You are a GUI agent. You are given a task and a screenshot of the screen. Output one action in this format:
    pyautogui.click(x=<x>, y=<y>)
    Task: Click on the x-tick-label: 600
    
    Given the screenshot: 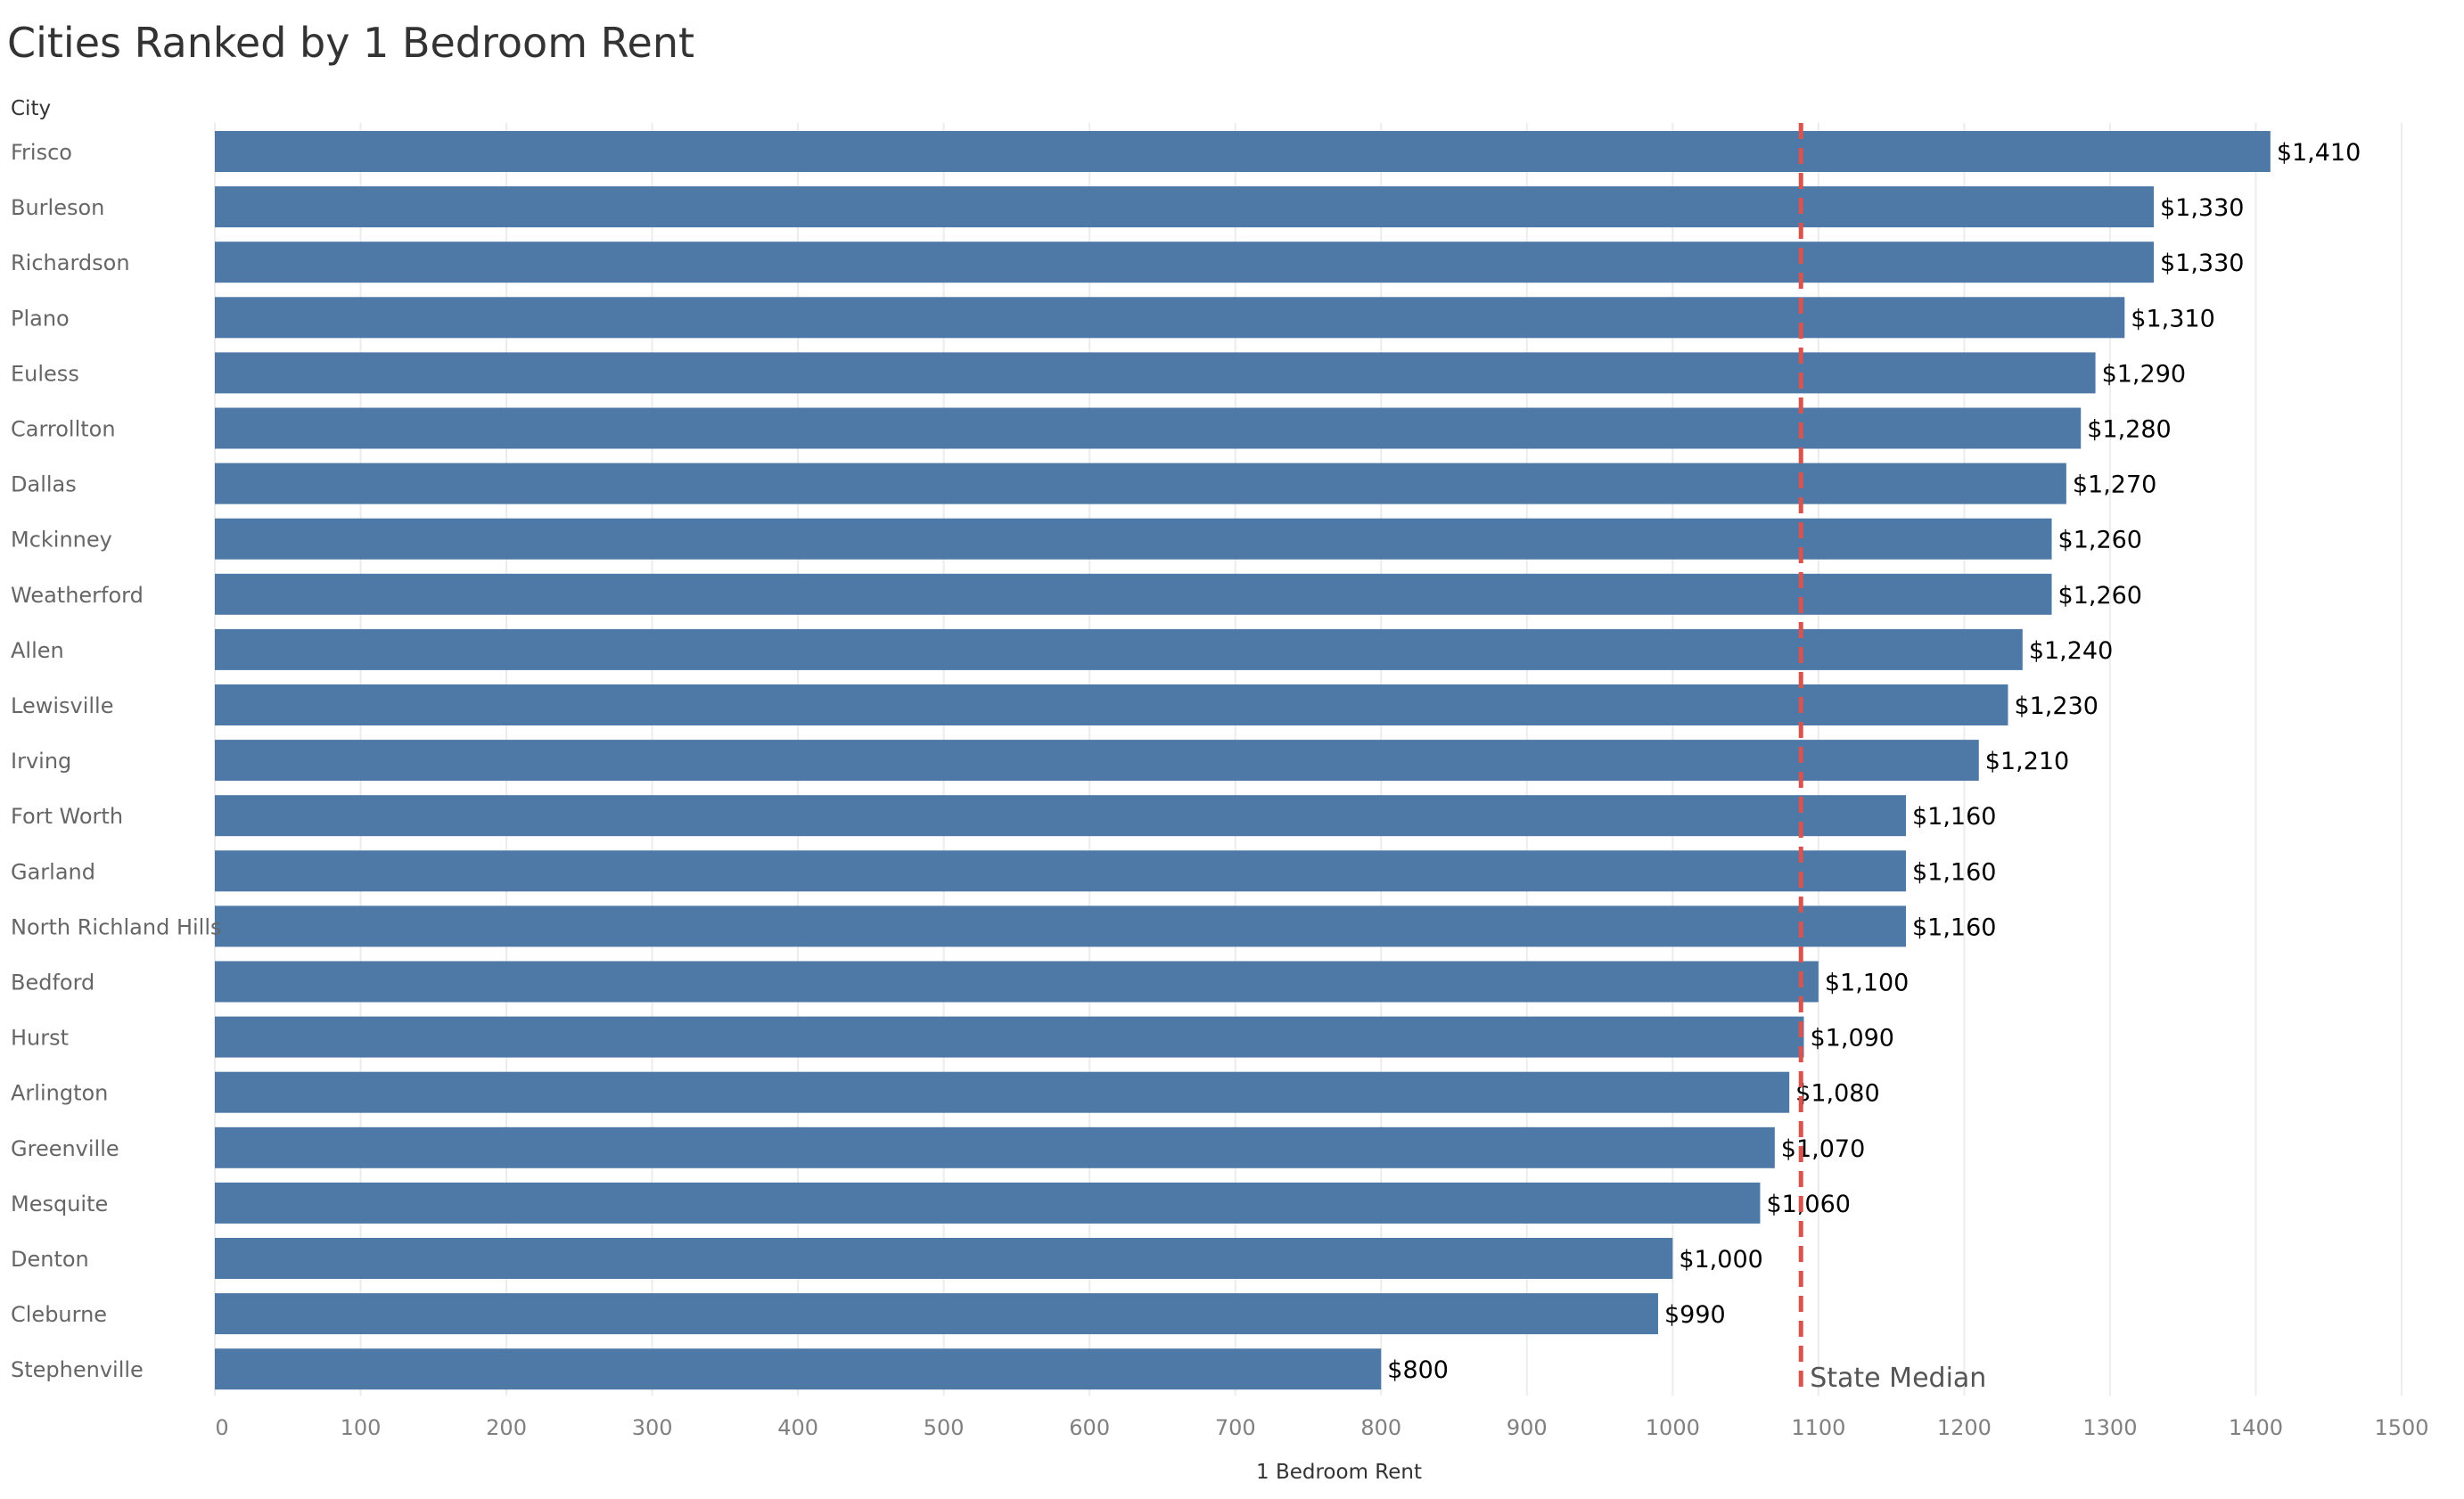 What is the action you would take?
    pyautogui.click(x=1089, y=1427)
    